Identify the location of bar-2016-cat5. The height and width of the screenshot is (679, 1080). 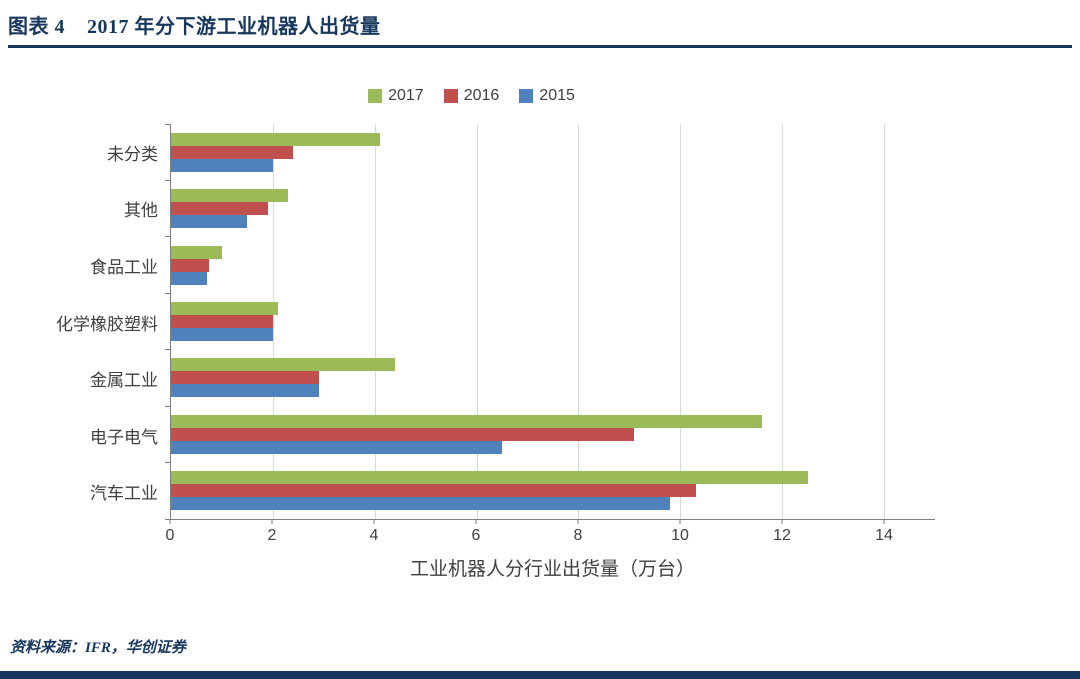
(403, 434).